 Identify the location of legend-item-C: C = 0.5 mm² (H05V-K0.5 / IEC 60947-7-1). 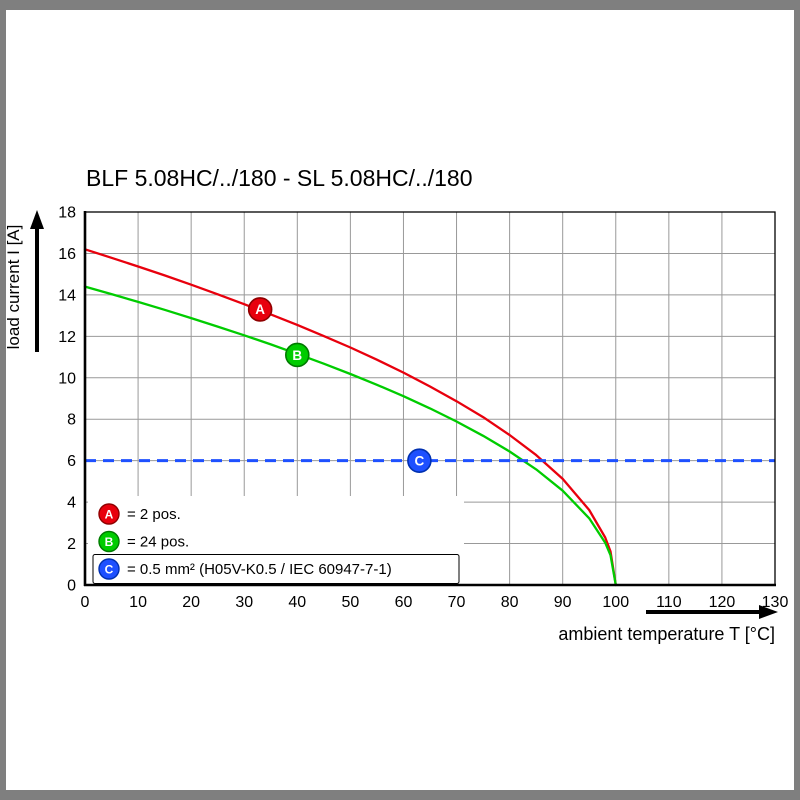
(276, 569).